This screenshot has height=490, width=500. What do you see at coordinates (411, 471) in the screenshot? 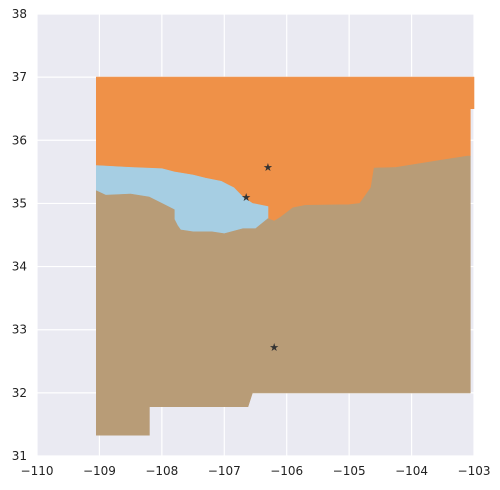
I see `x-tick-label: −104` at bounding box center [411, 471].